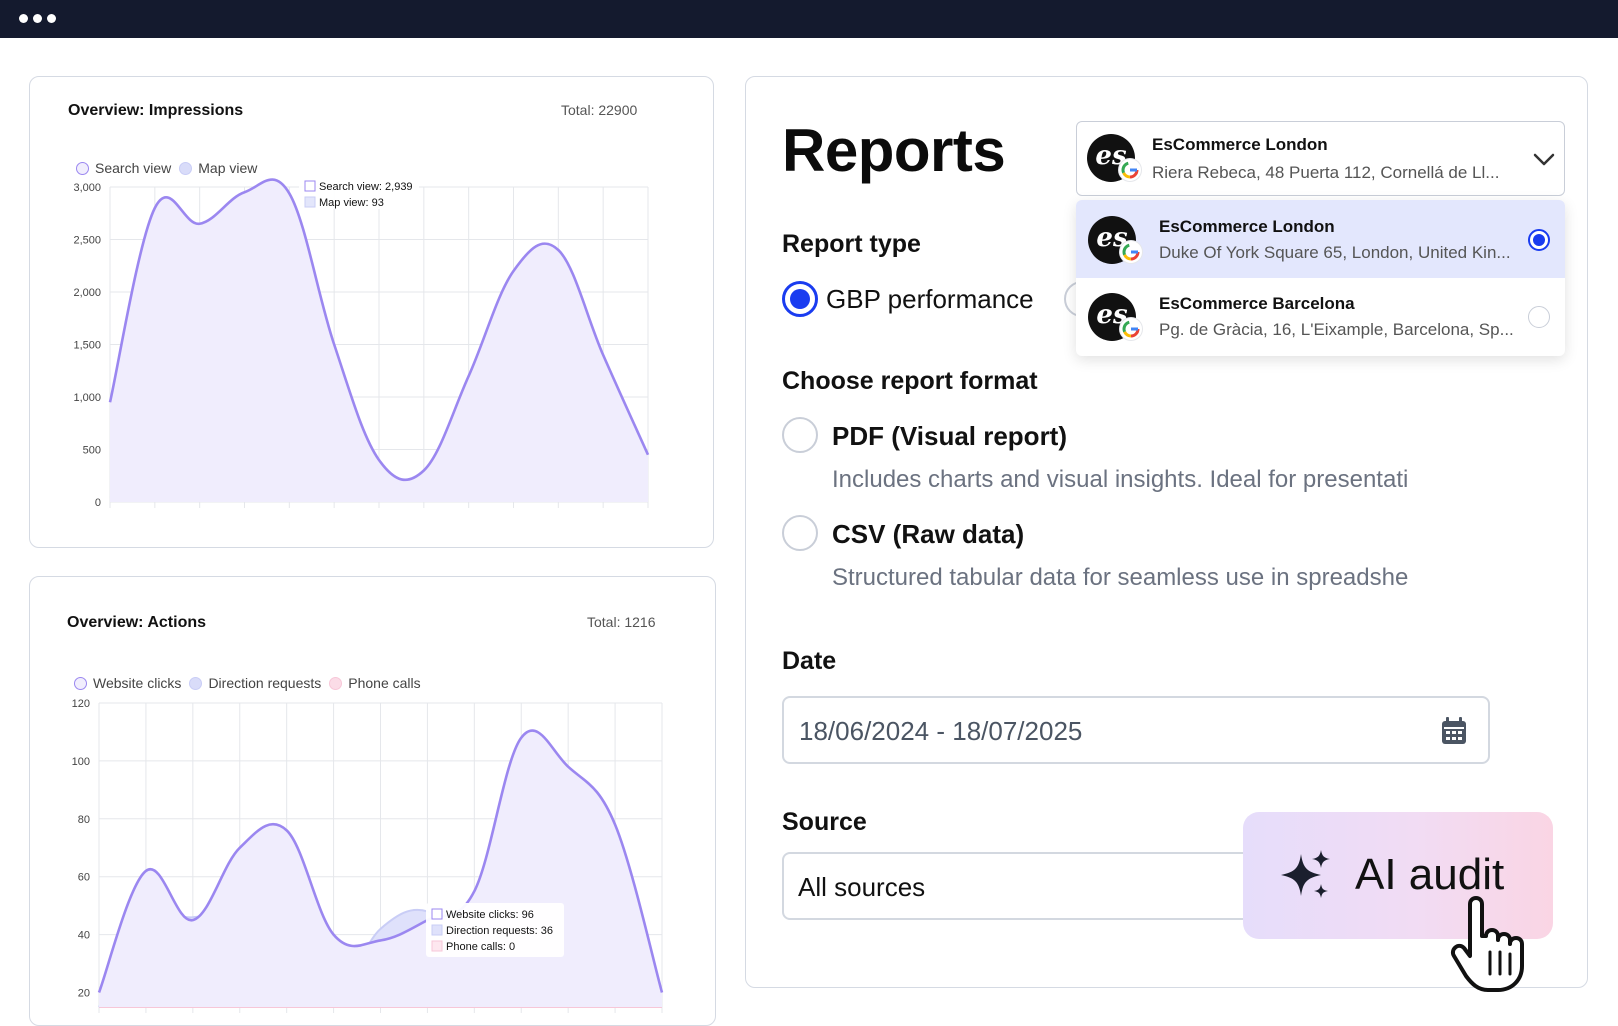 This screenshot has width=1618, height=1026. Describe the element at coordinates (1398, 875) in the screenshot. I see `ai-audit-button: AI audit` at that location.